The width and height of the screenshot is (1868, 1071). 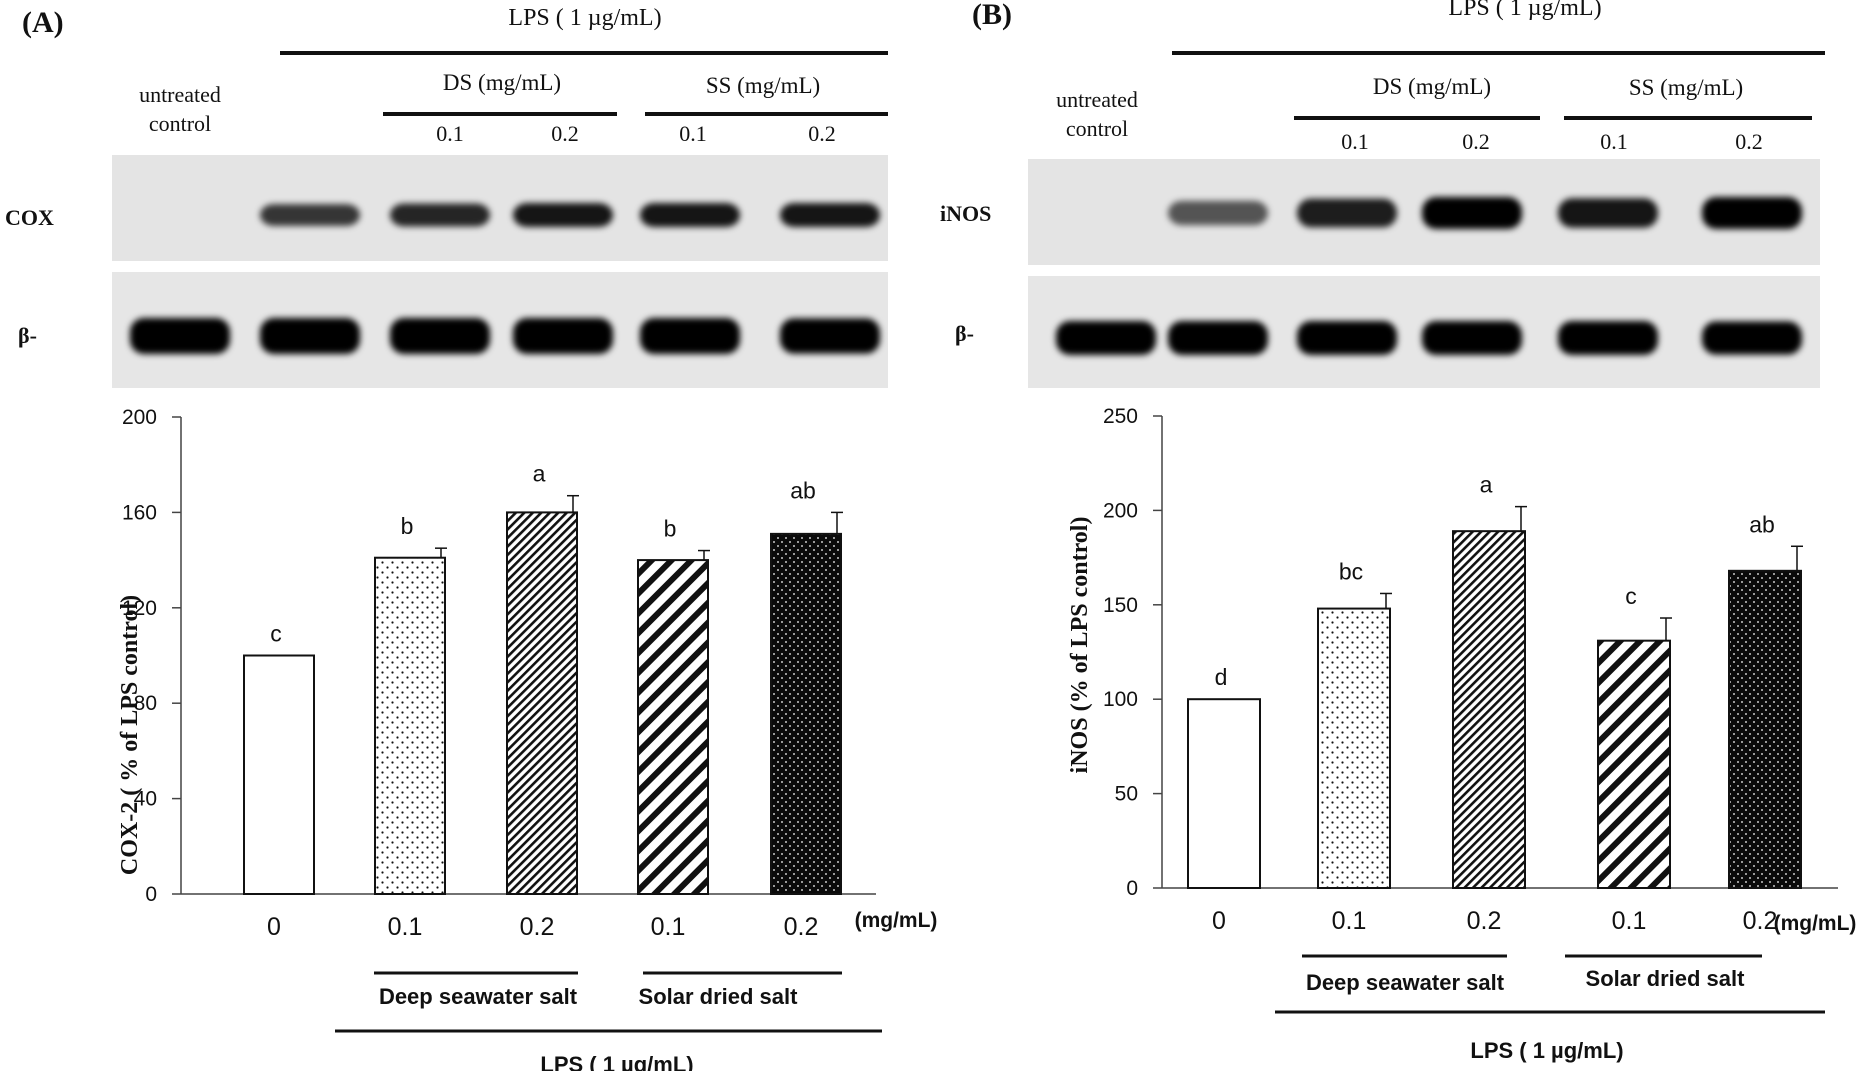 I want to click on unit-label: (mg/mL), so click(x=896, y=920).